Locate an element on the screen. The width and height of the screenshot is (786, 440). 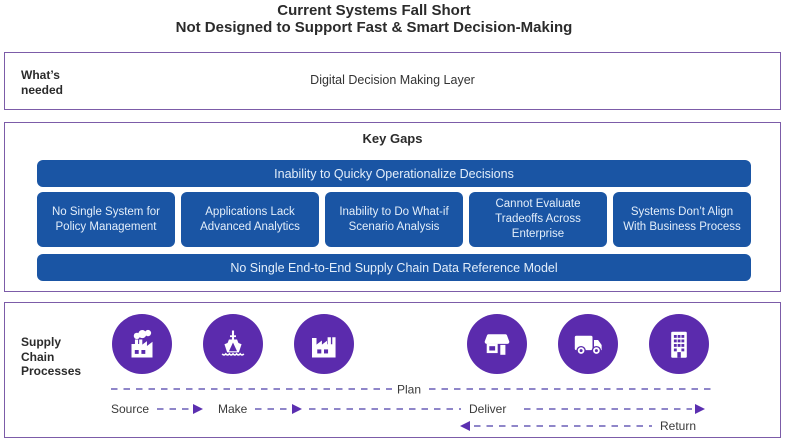
store-icon is located at coordinates (497, 344).